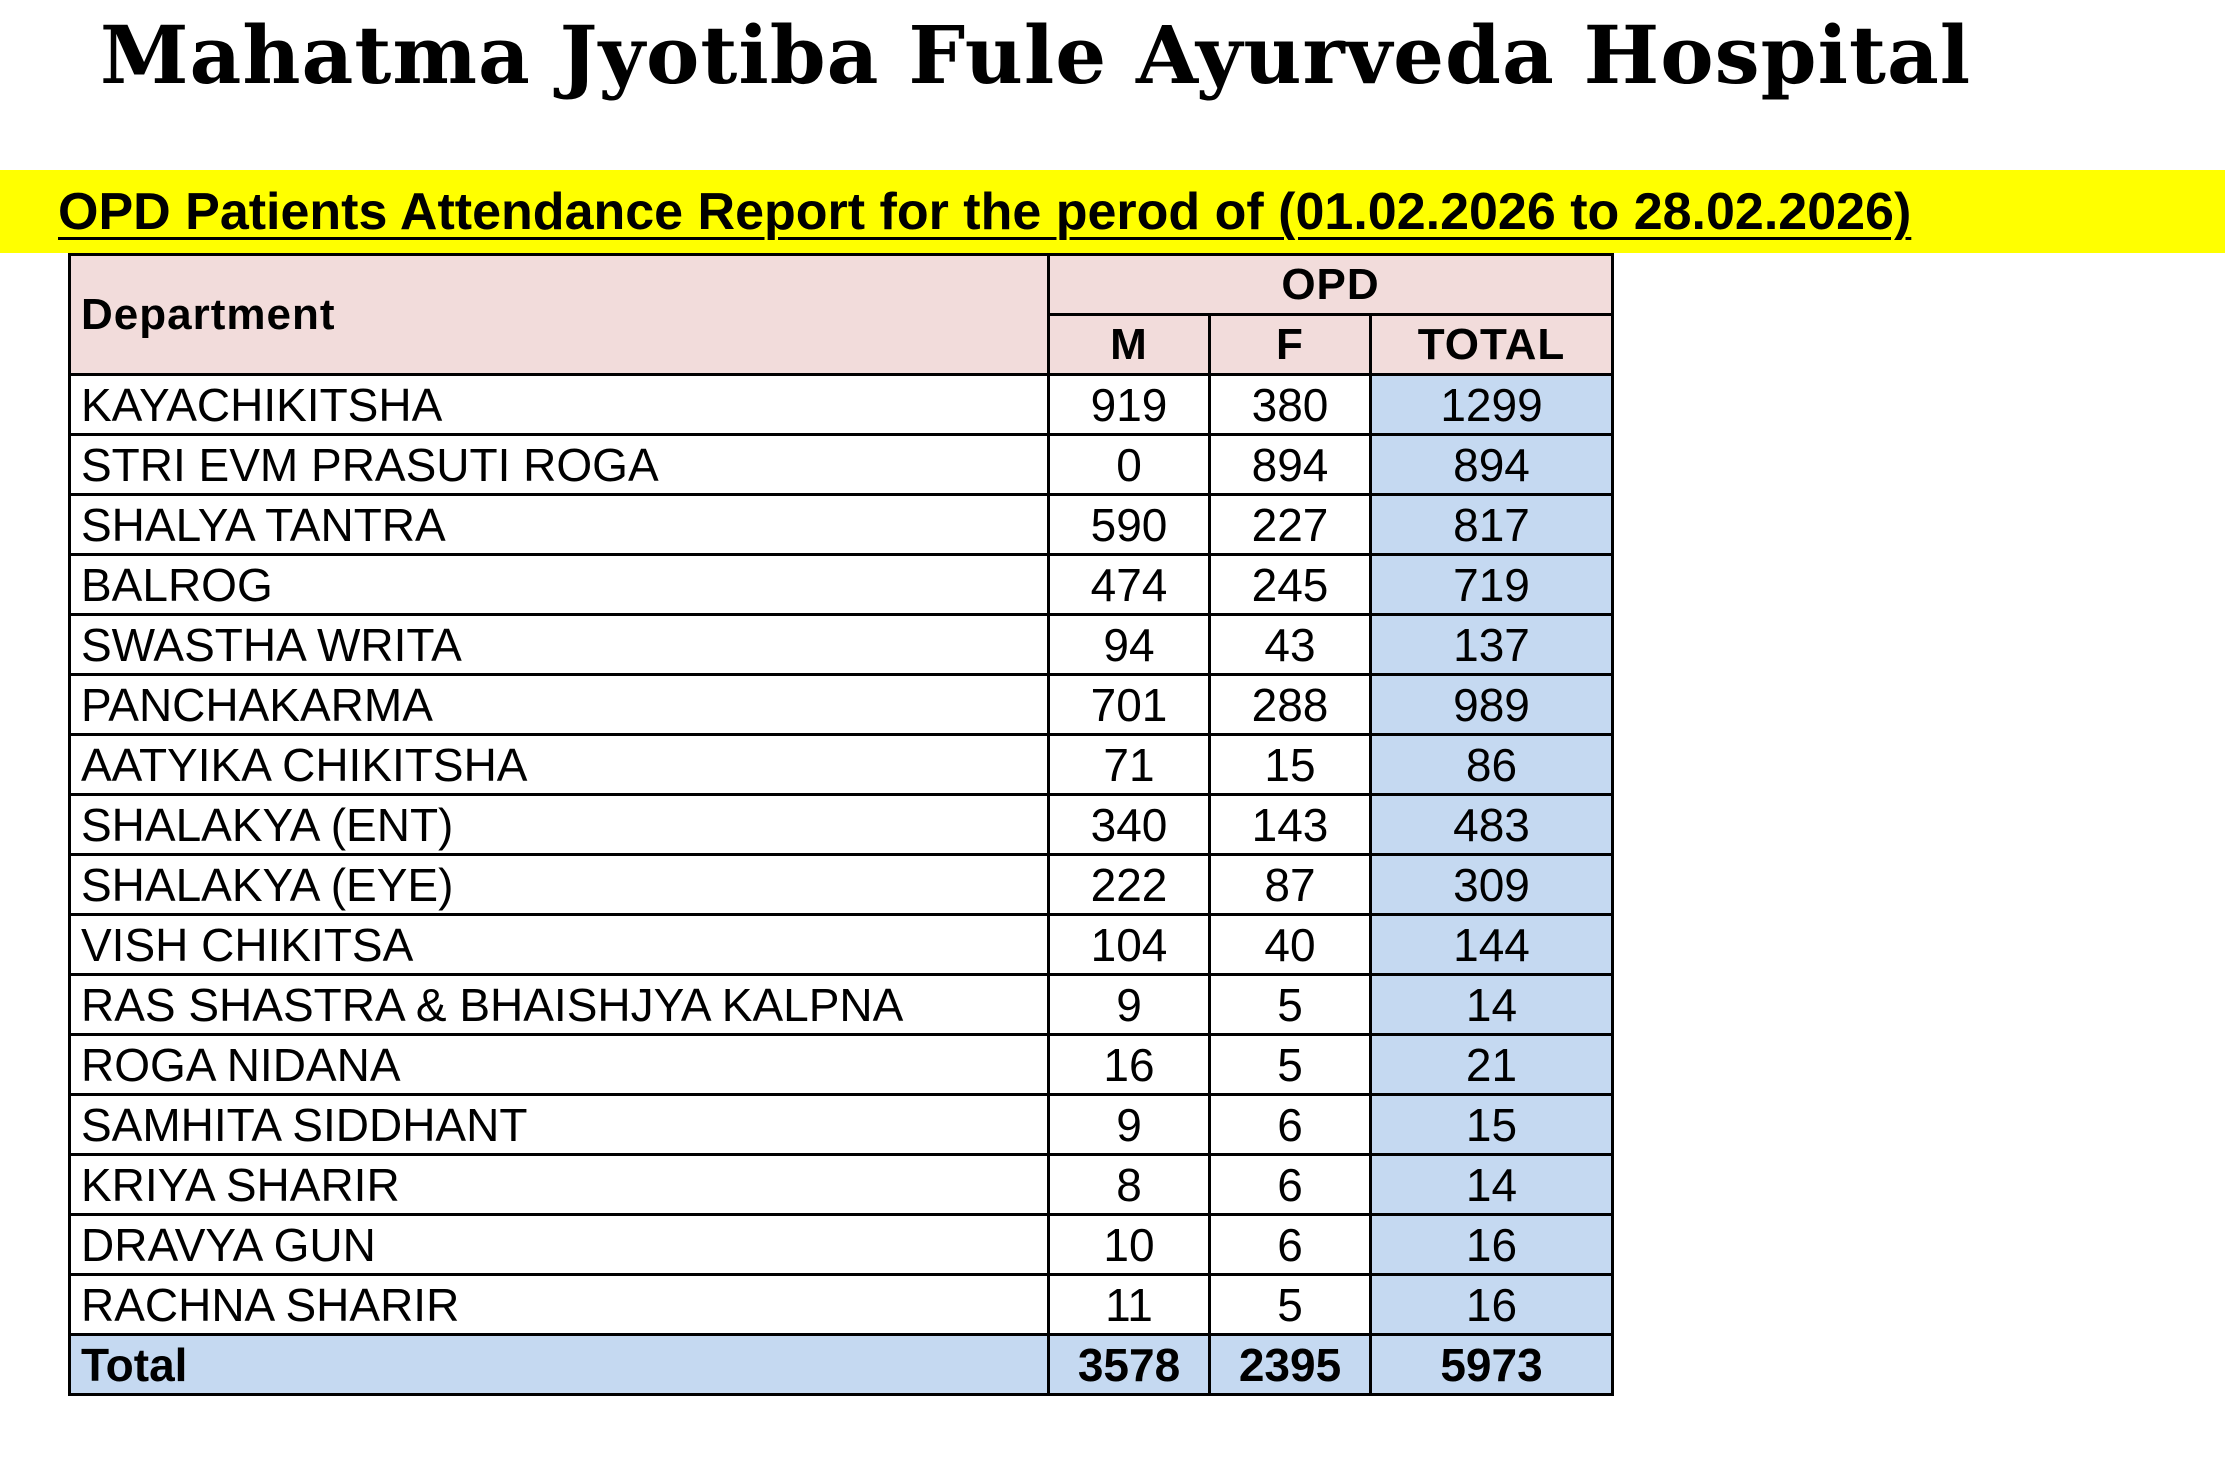  I want to click on male-count: 16, so click(1129, 1064).